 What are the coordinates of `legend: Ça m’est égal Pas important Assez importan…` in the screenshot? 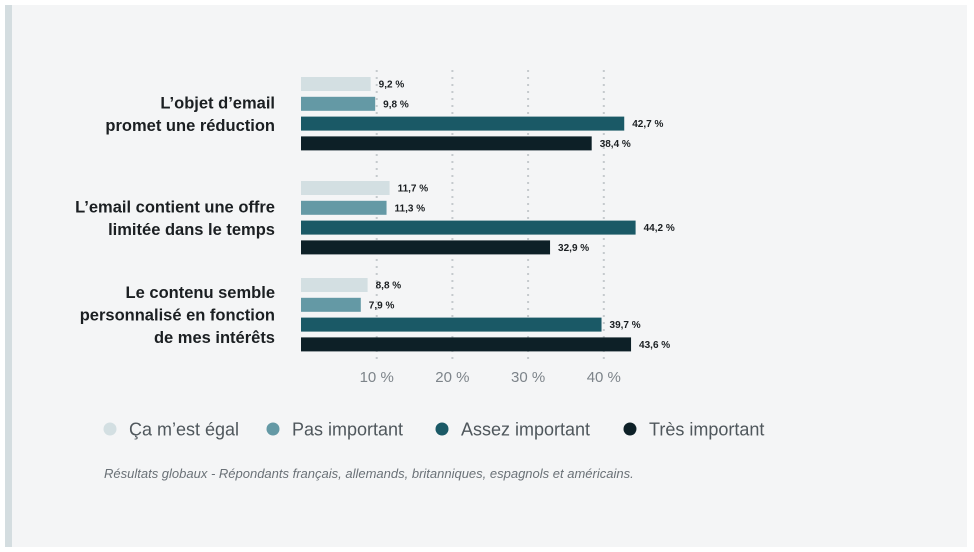 It's located at (433, 430).